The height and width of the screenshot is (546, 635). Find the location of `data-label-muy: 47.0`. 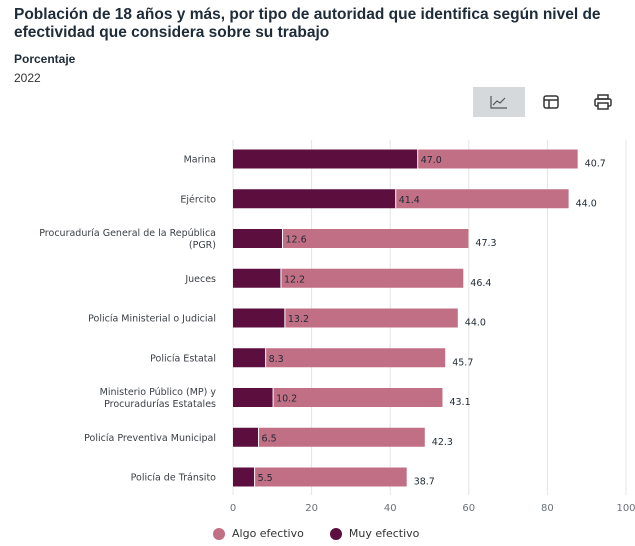

data-label-muy: 47.0 is located at coordinates (431, 160).